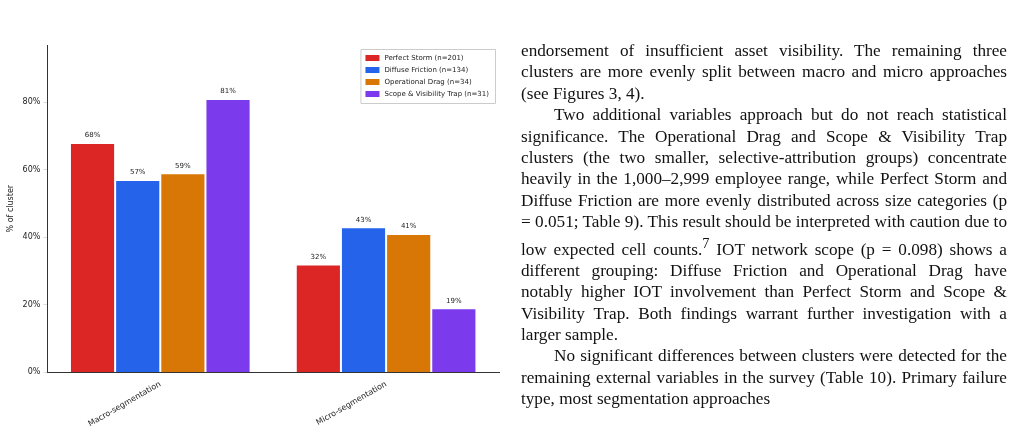  What do you see at coordinates (31, 102) in the screenshot?
I see `y-tick-label: 80%` at bounding box center [31, 102].